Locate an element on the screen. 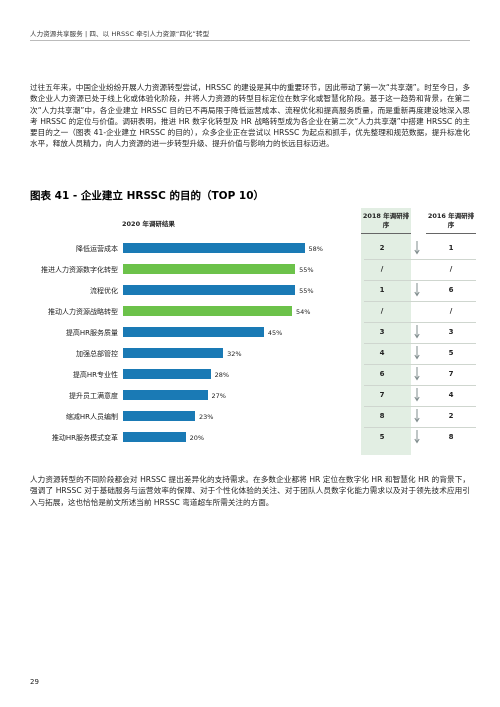  rank-2018-cell: 2 is located at coordinates (382, 248).